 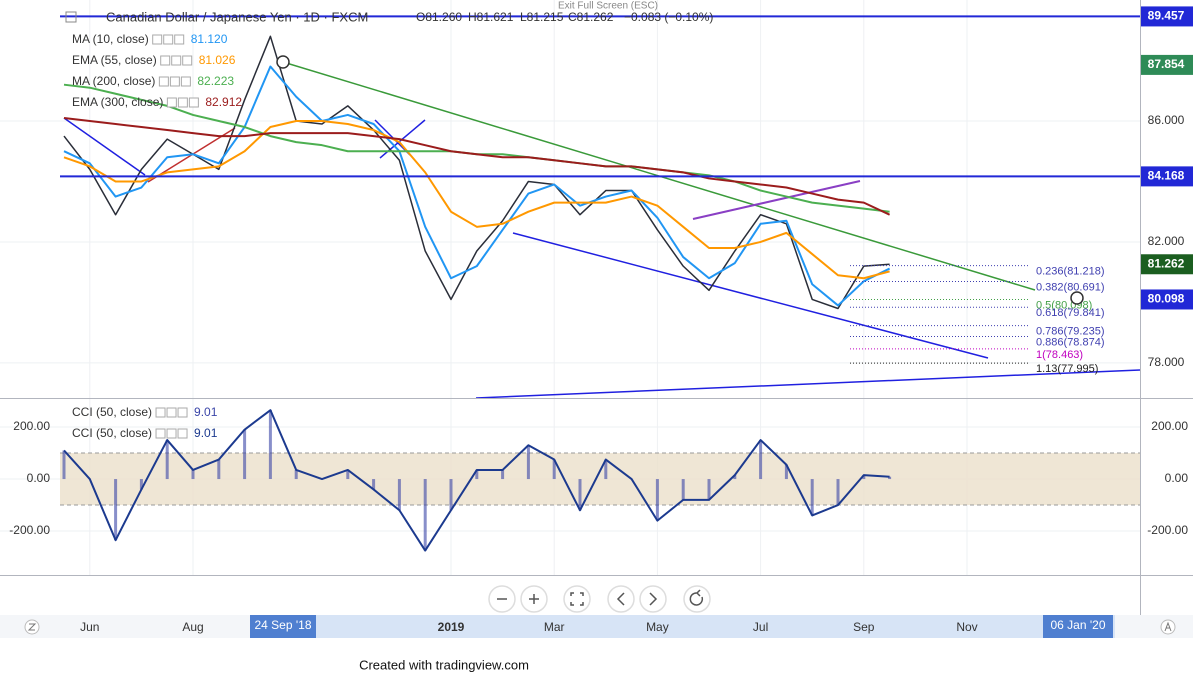 What do you see at coordinates (206, 412) in the screenshot?
I see `legend-value: 9.01` at bounding box center [206, 412].